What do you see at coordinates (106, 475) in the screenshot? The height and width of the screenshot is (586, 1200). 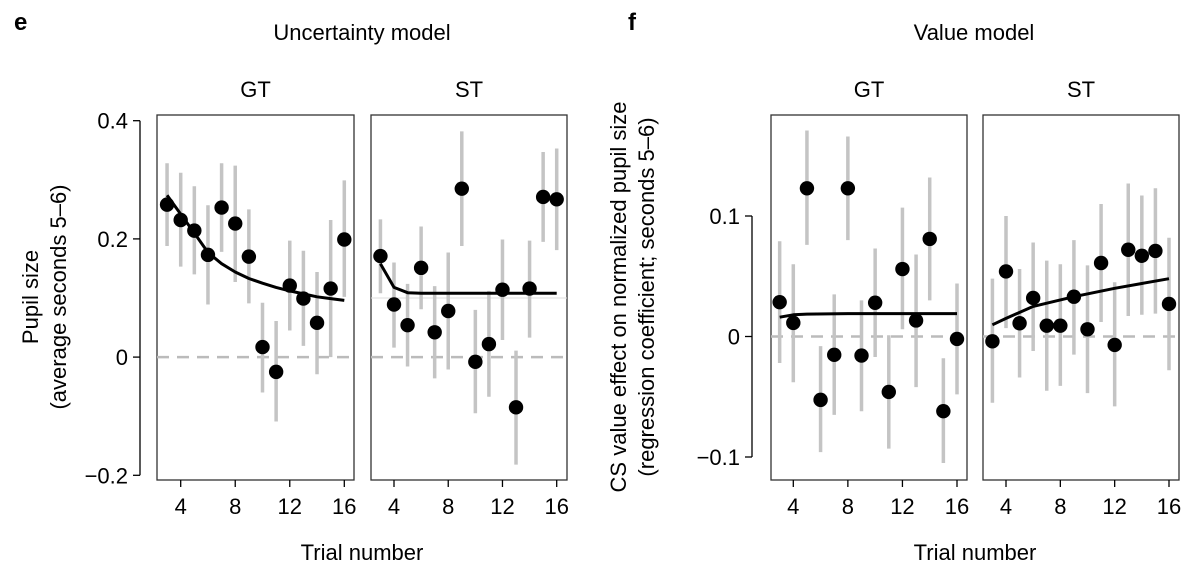 I see `y-tick-label: −0.2` at bounding box center [106, 475].